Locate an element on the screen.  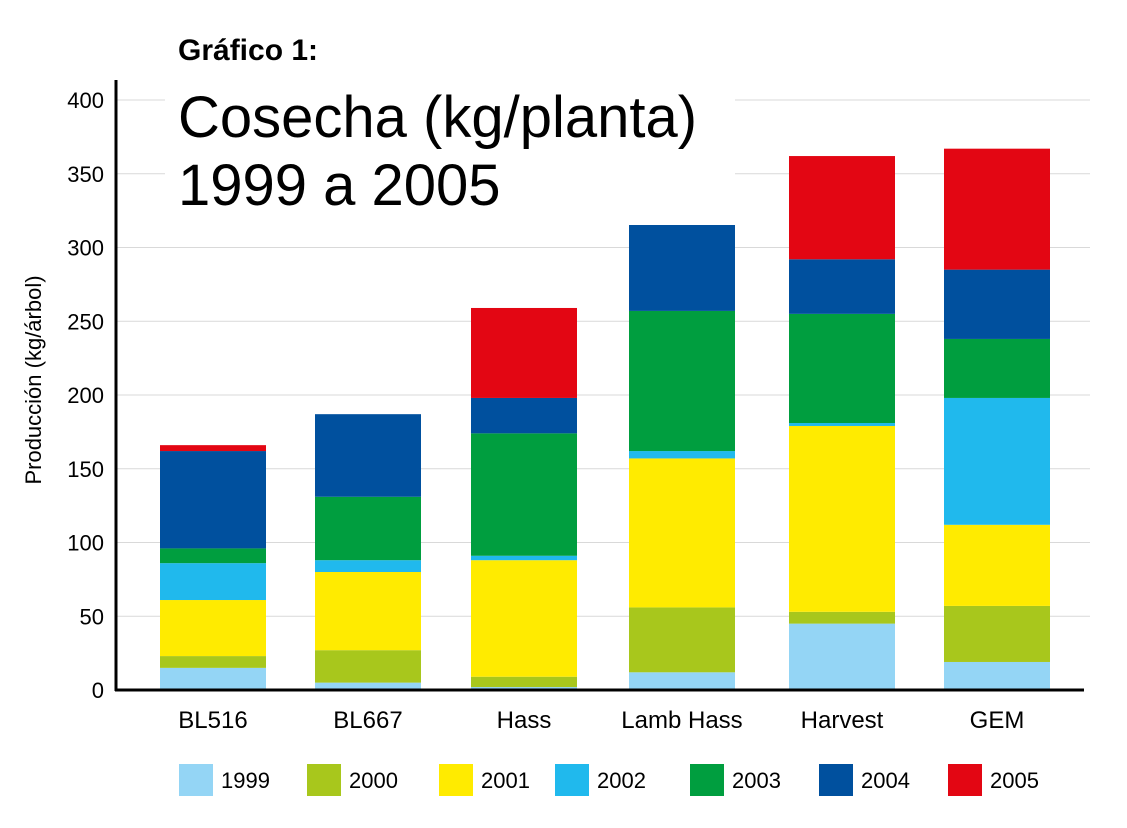
chart-title-line-2: 1999 a 2005 is located at coordinates (339, 185).